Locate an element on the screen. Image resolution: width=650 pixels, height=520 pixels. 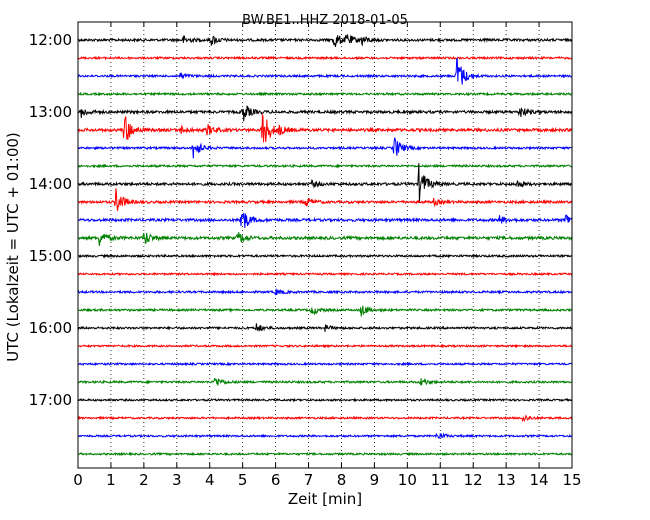
x-tick-label: 13 is located at coordinates (506, 480).